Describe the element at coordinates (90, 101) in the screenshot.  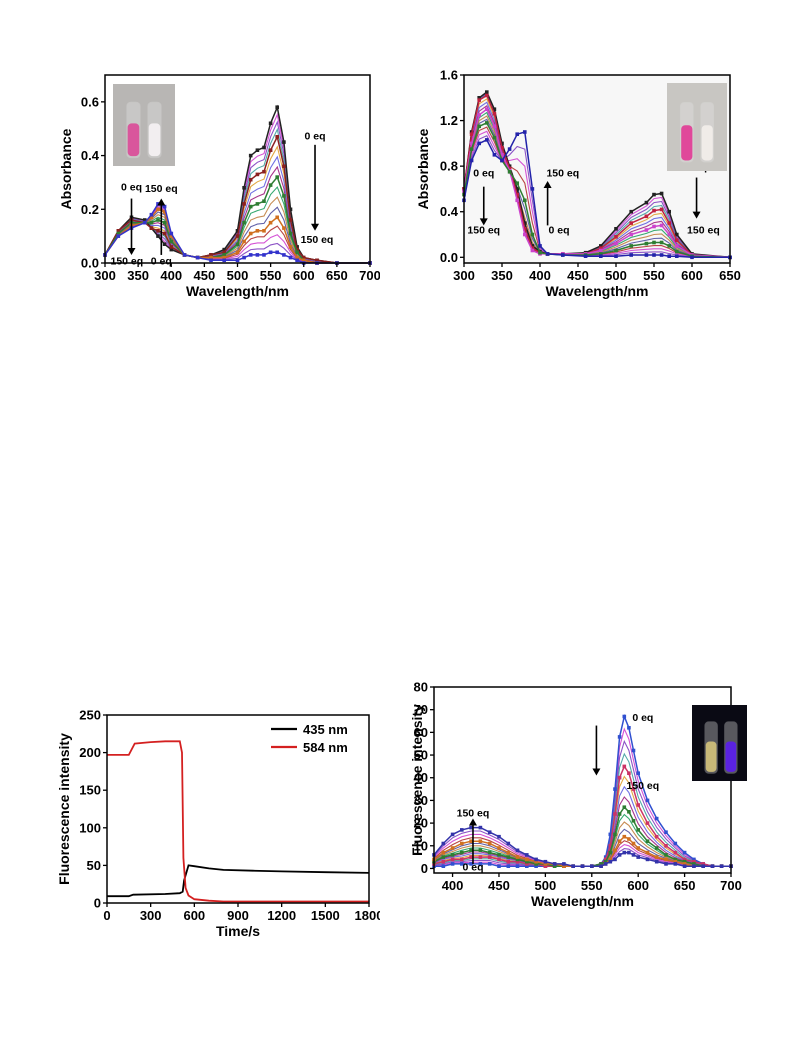
I see `y-tick-label: 0.6` at that location.